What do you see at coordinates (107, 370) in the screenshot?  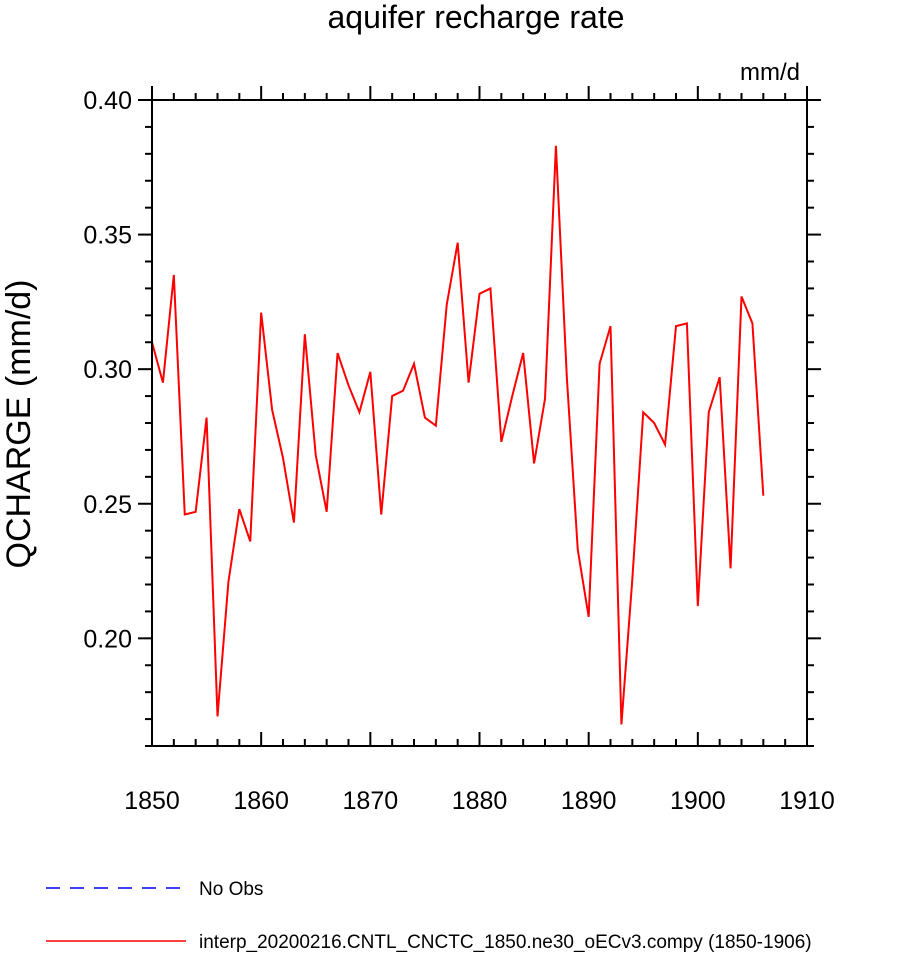 I see `y-tick-label: 0.30` at bounding box center [107, 370].